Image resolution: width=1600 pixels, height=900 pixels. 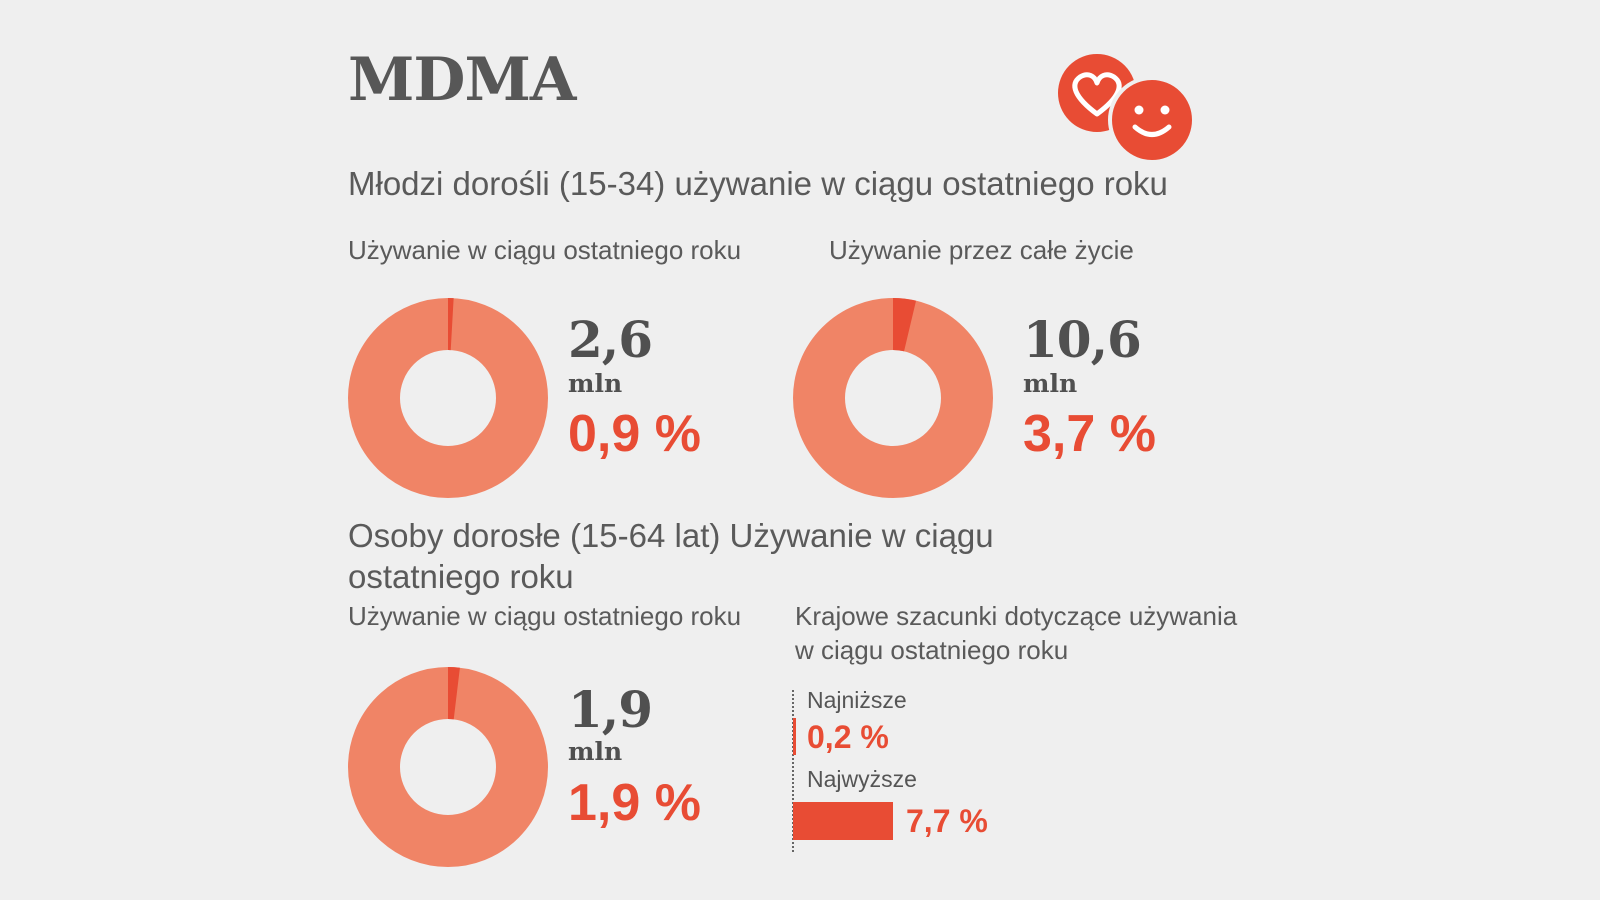 What do you see at coordinates (634, 434) in the screenshot?
I see `percent-young-last-year: 0,9 %` at bounding box center [634, 434].